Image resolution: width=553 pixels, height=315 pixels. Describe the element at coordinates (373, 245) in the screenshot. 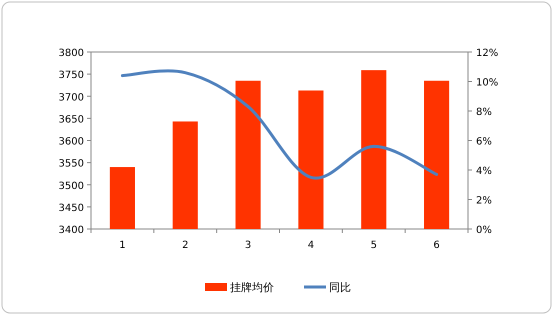

I see `x-tick-label: 5` at that location.